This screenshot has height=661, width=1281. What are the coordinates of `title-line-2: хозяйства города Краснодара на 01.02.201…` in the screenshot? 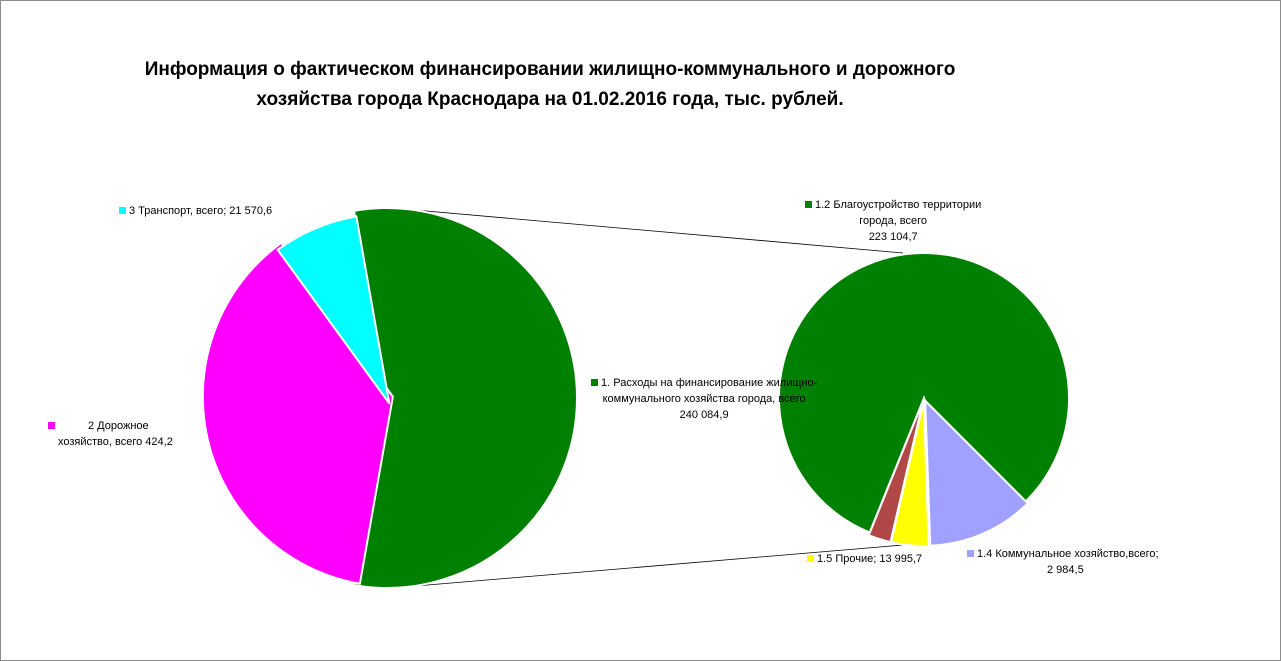 It's located at (550, 99).